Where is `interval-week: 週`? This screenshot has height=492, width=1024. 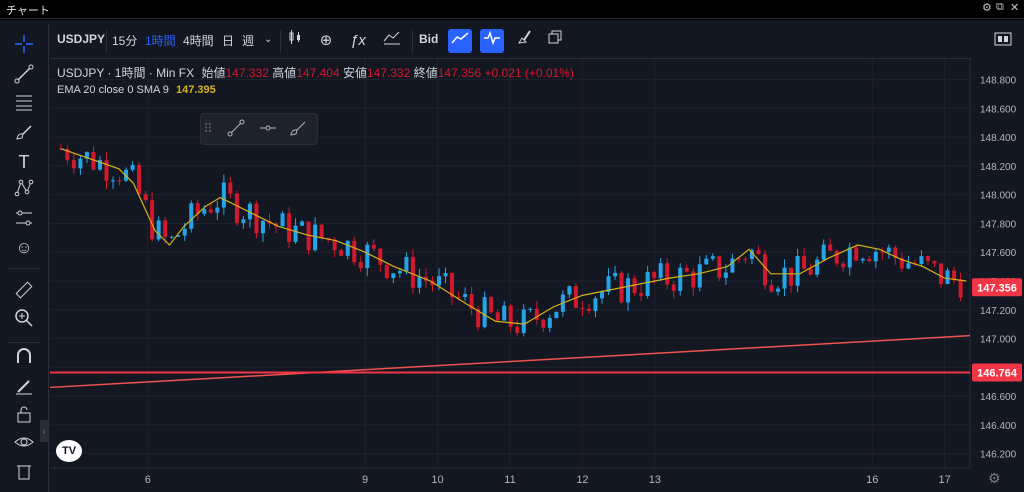 interval-week: 週 is located at coordinates (248, 41).